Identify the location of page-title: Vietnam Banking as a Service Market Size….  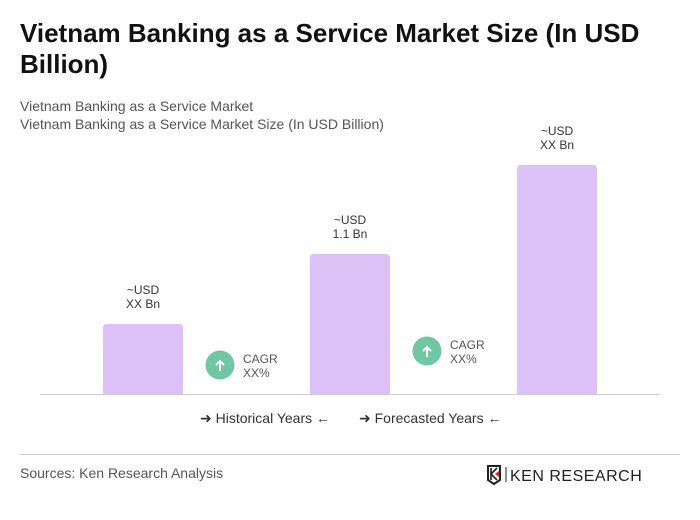
(330, 48).